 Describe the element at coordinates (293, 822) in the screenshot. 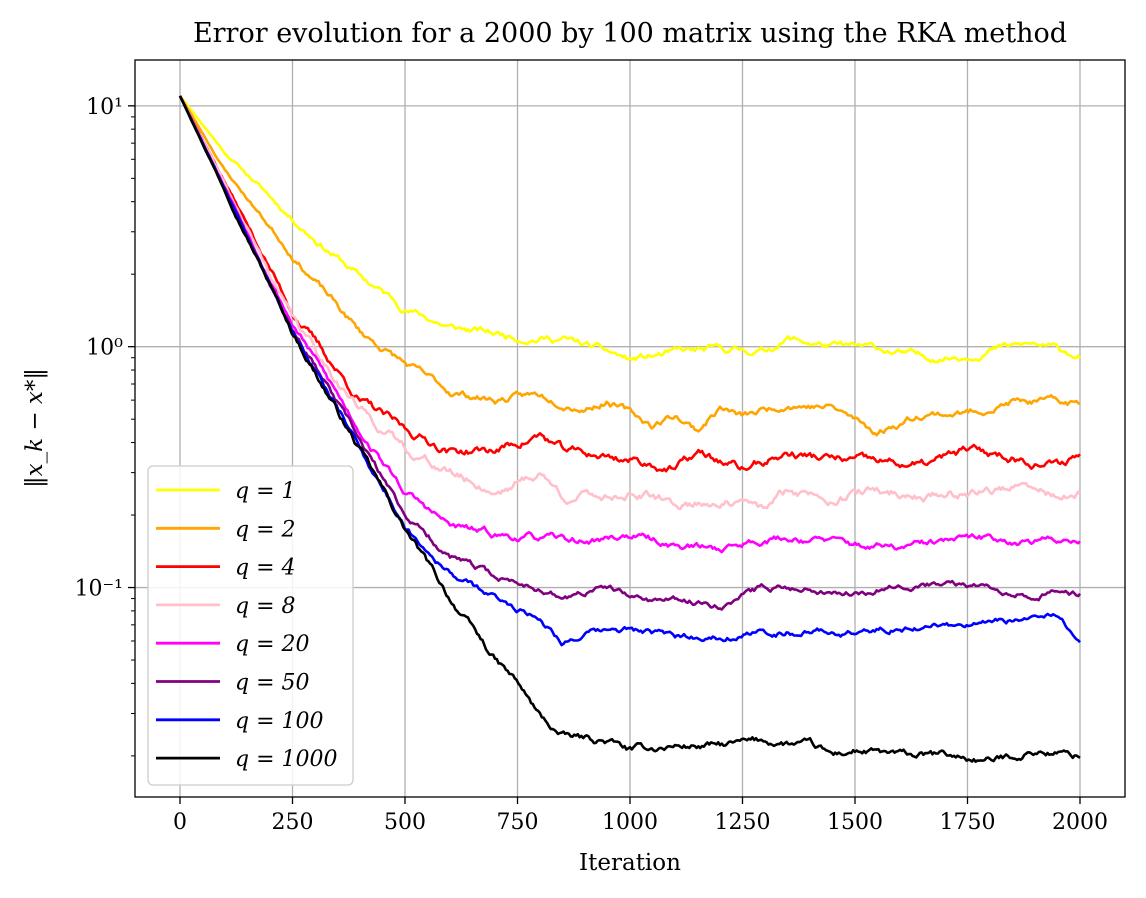

I see `x-tick-label: 250` at that location.